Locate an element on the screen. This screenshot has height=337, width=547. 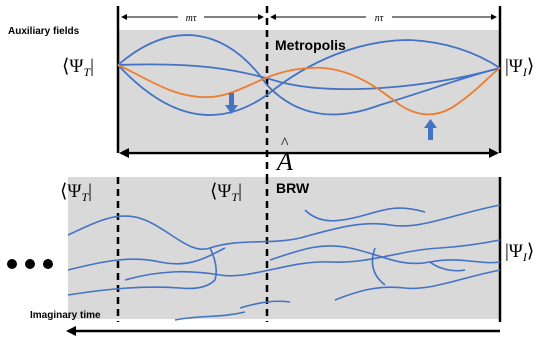
auxiliary-fields-label: Auxiliary fields is located at coordinates (44, 31).